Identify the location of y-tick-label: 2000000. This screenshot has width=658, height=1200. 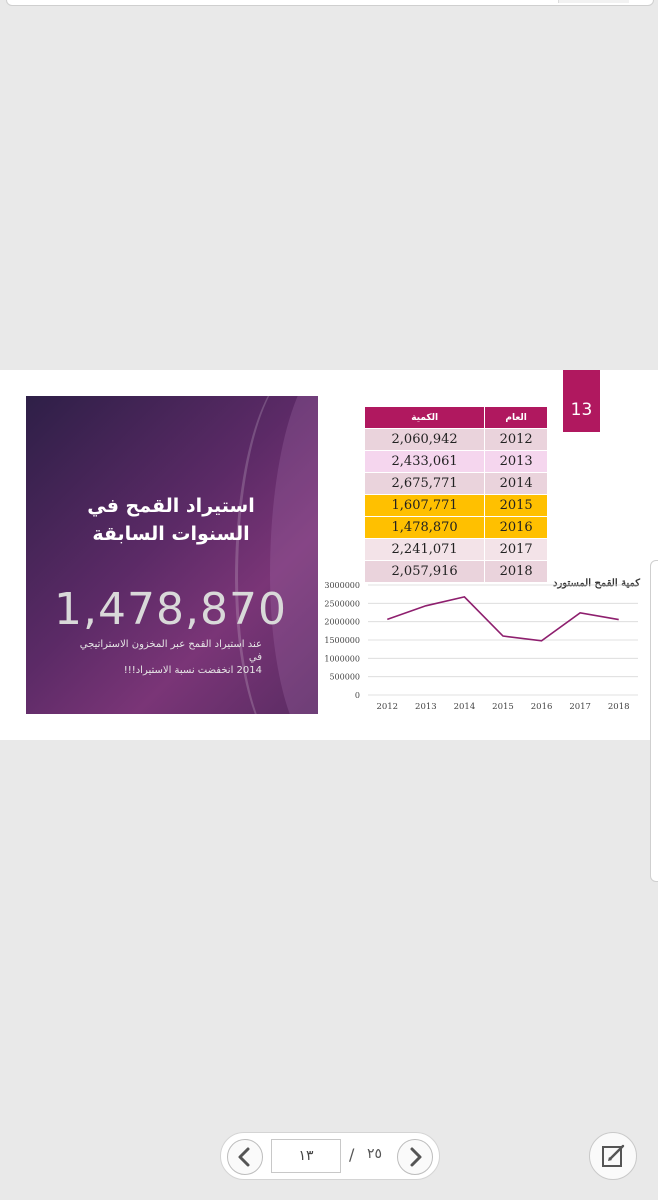
(342, 622).